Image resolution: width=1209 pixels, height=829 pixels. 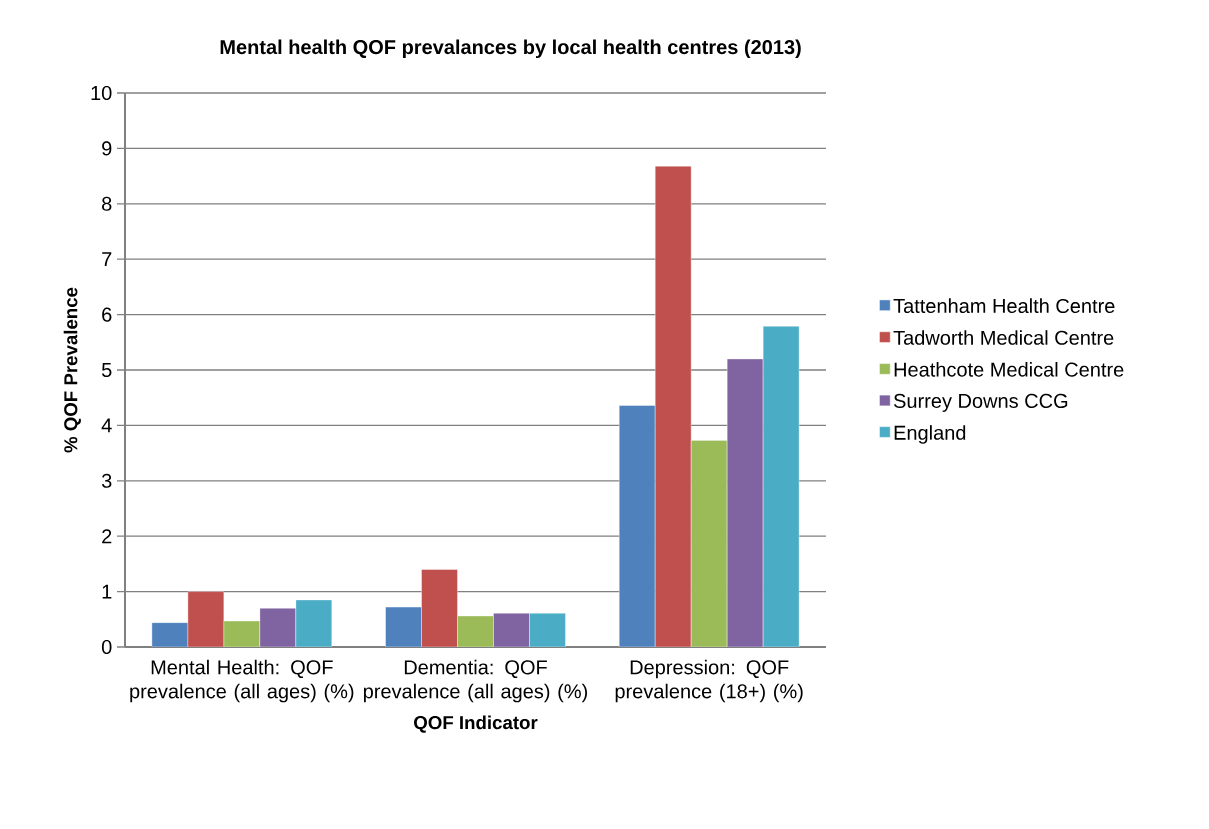 What do you see at coordinates (107, 536) in the screenshot?
I see `y-tick-label: 2` at bounding box center [107, 536].